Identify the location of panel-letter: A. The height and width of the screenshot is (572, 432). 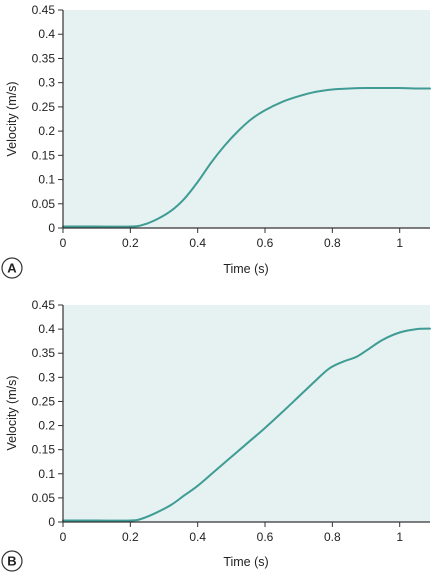
(12, 268).